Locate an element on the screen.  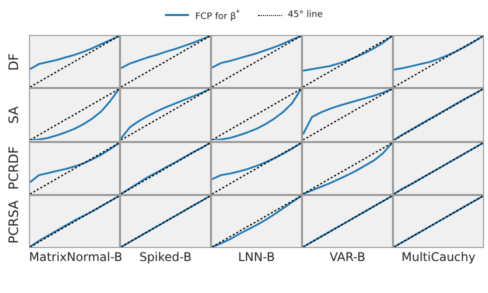
y-axis-title: PCRSA is located at coordinates (15, 222).